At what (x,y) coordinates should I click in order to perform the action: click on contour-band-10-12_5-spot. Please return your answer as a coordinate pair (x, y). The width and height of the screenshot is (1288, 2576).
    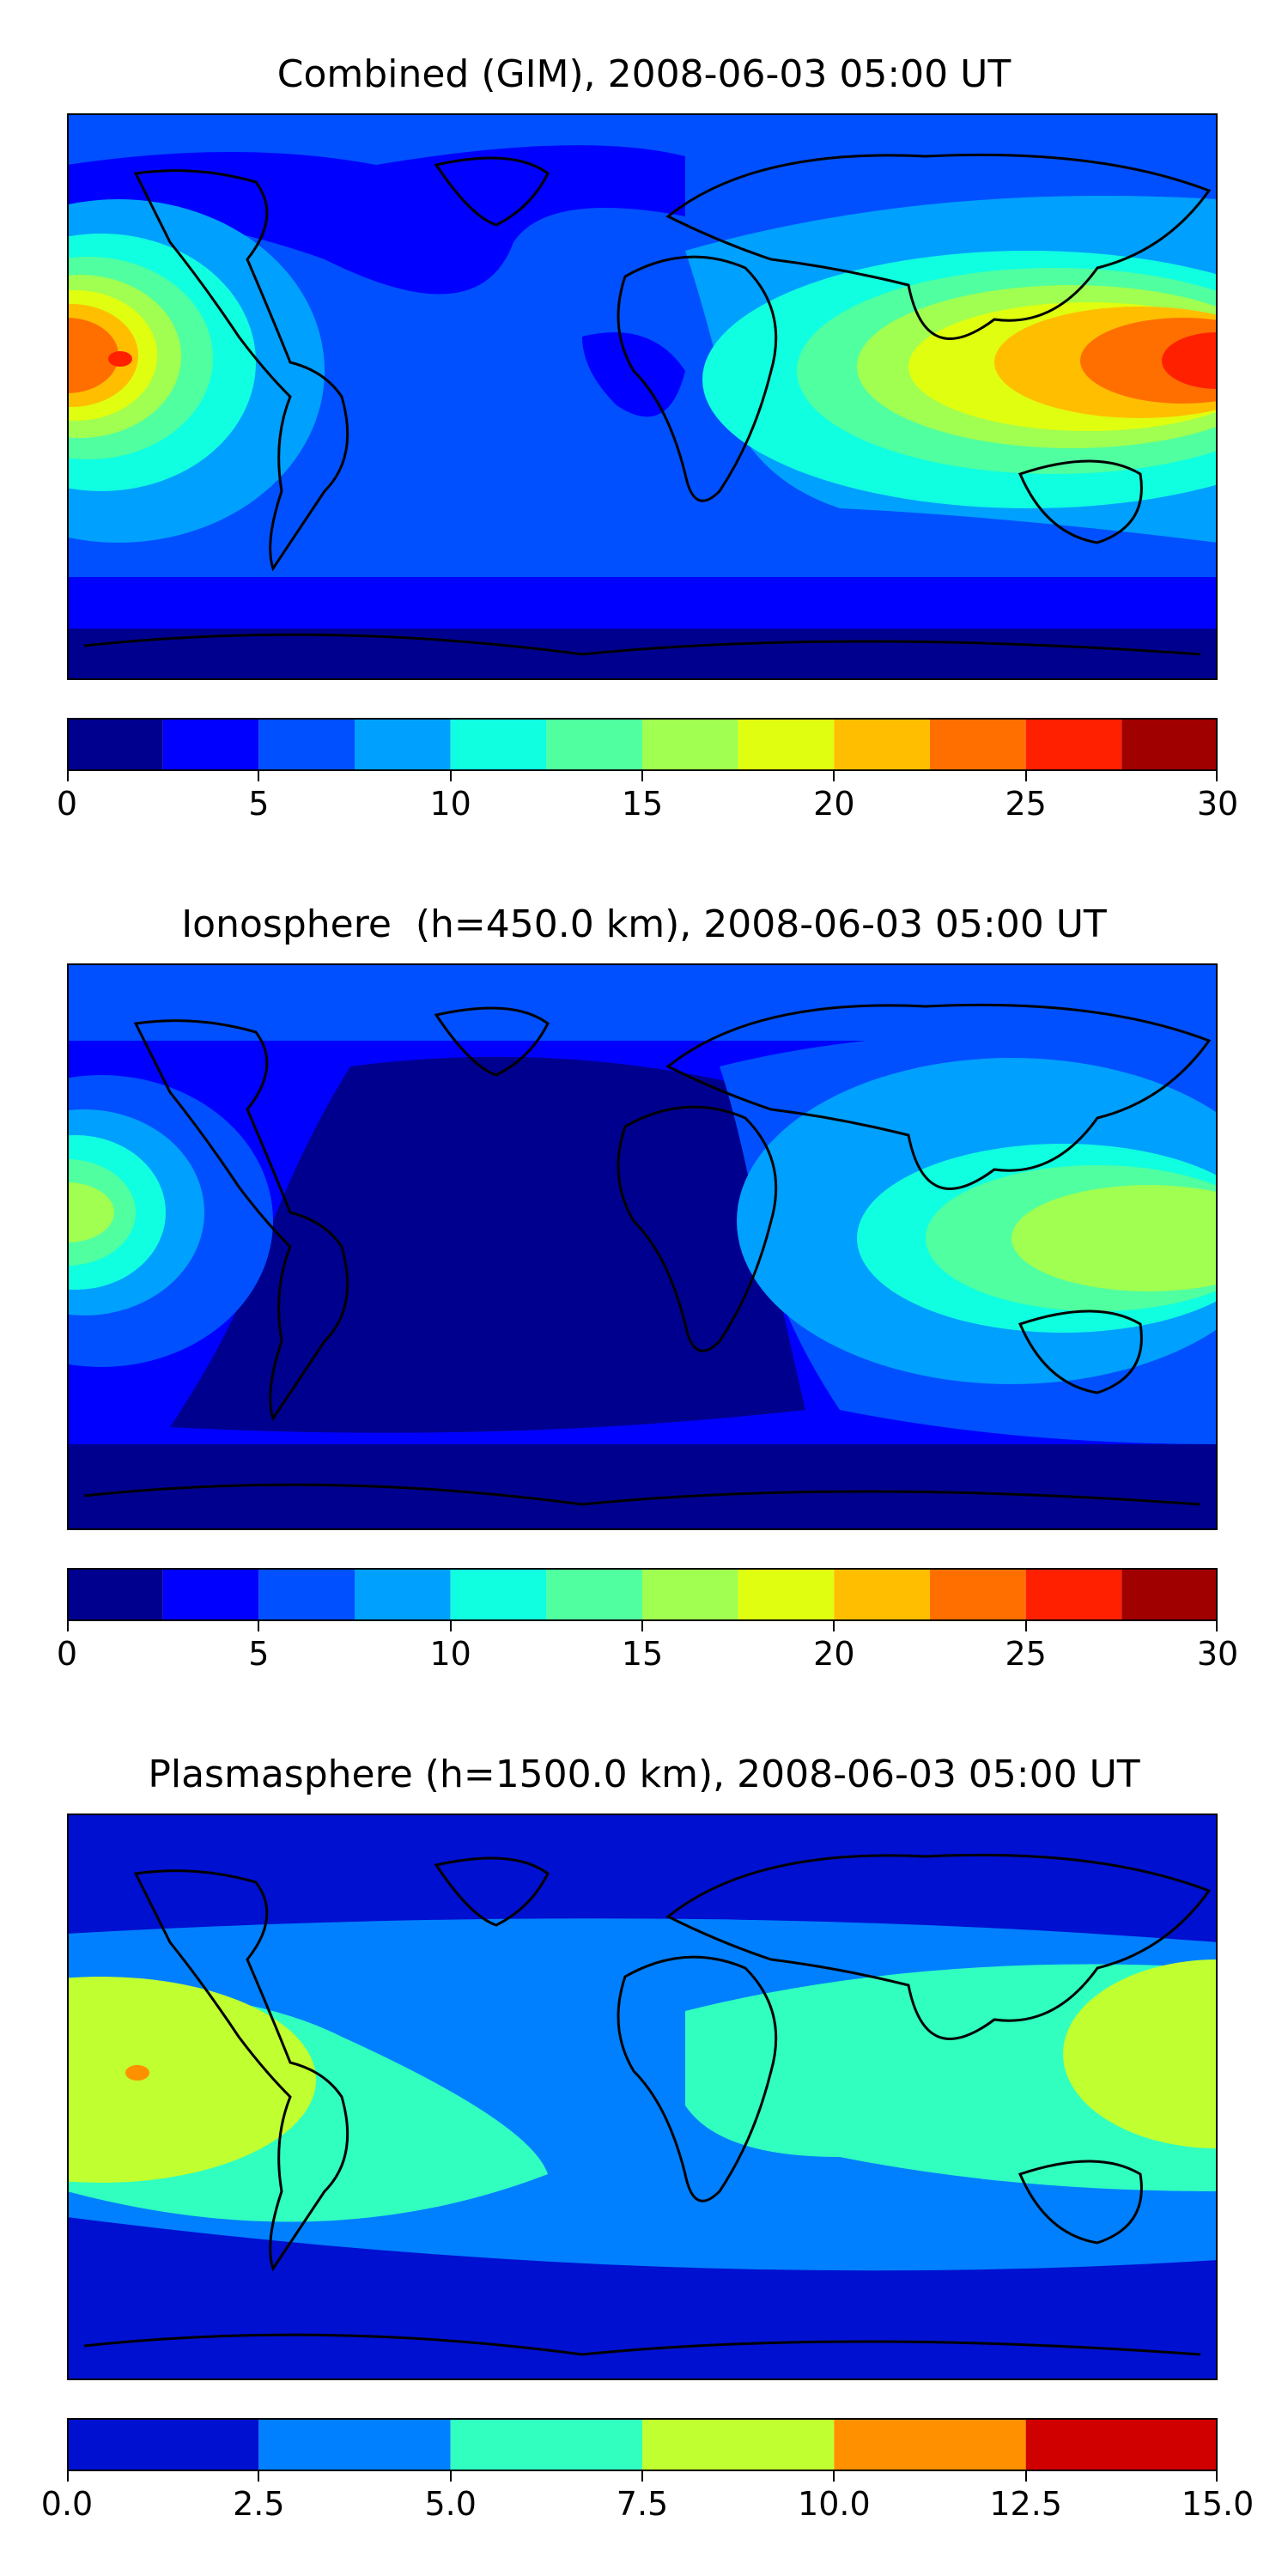
    Looking at the image, I should click on (137, 2073).